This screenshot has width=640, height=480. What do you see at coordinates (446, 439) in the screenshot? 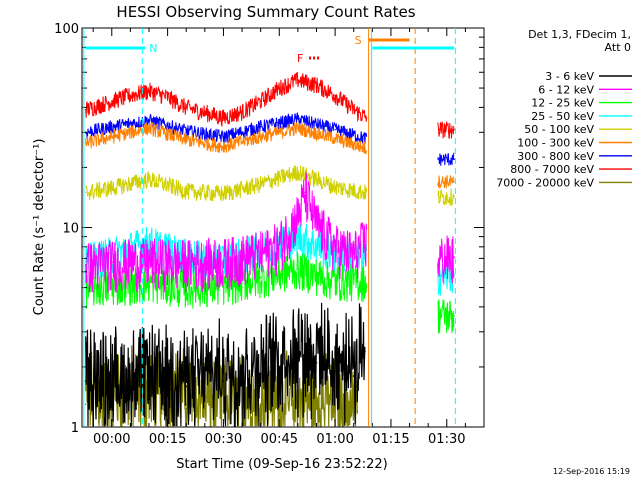
I see `x-tick-label: 01:30` at bounding box center [446, 439].